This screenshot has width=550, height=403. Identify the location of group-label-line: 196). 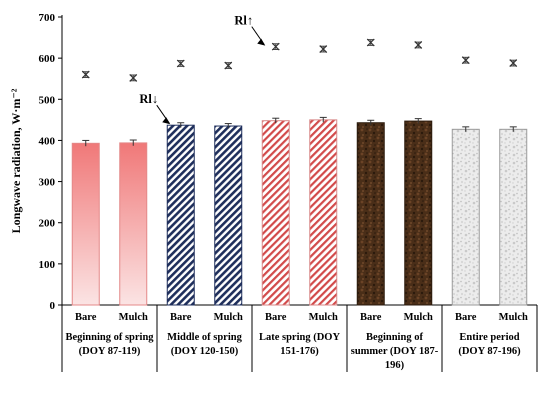
(395, 365).